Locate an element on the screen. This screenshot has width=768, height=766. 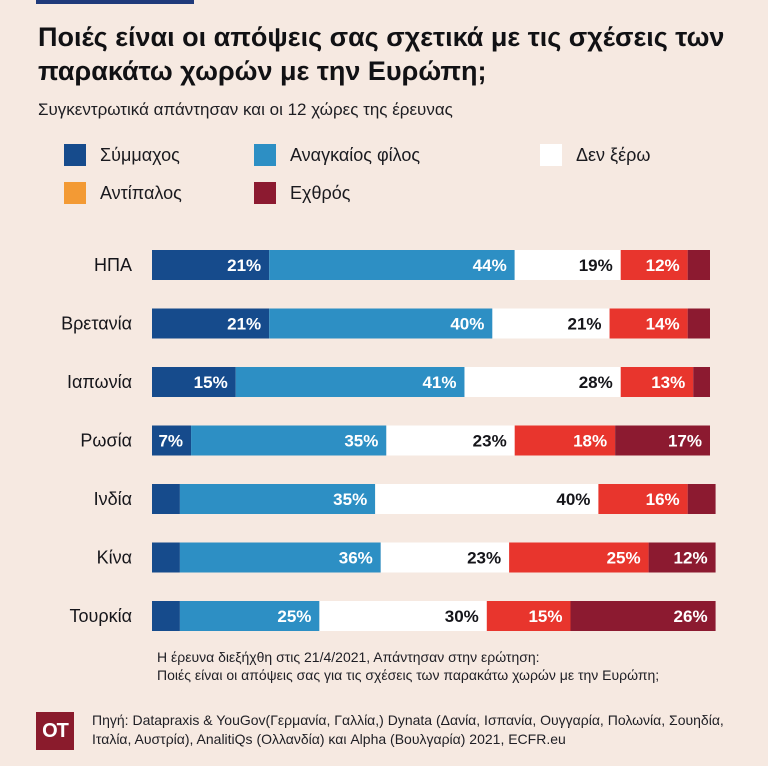
data-label: 14% is located at coordinates (663, 324).